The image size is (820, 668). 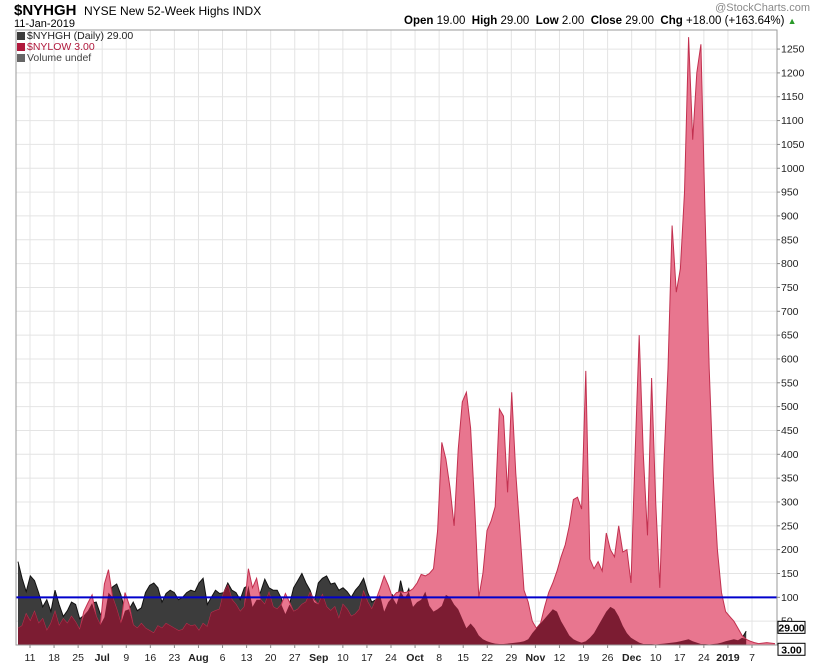 I want to click on x-tick-label: 25, so click(x=78, y=658).